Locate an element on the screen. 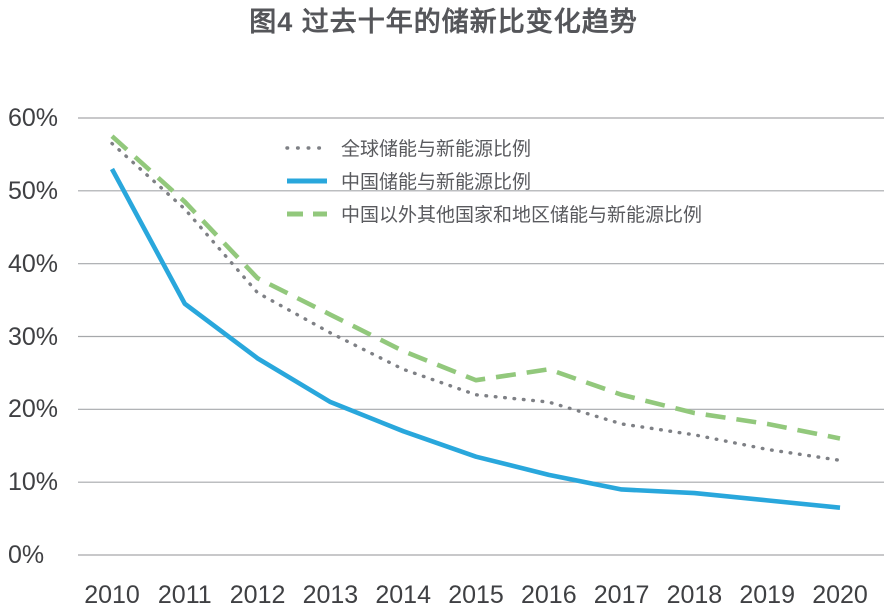 This screenshot has width=887, height=612. legend-item: 中国以外其他国家和地区储能与新能源比例 is located at coordinates (494, 214).